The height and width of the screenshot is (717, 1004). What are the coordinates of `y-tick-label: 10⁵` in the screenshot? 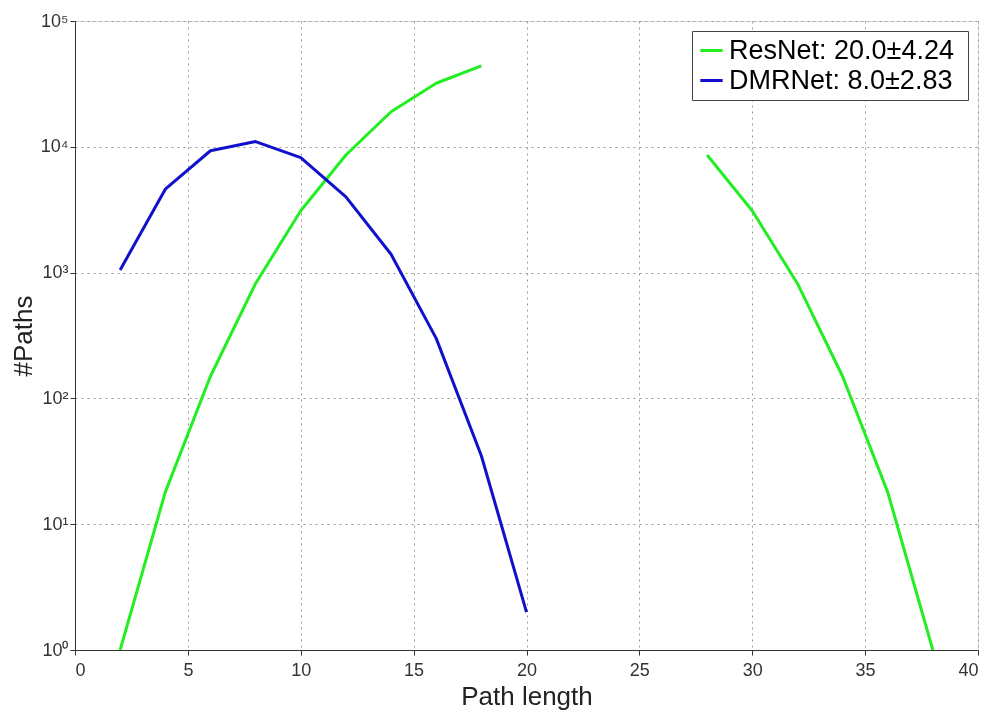 It's located at (55, 20).